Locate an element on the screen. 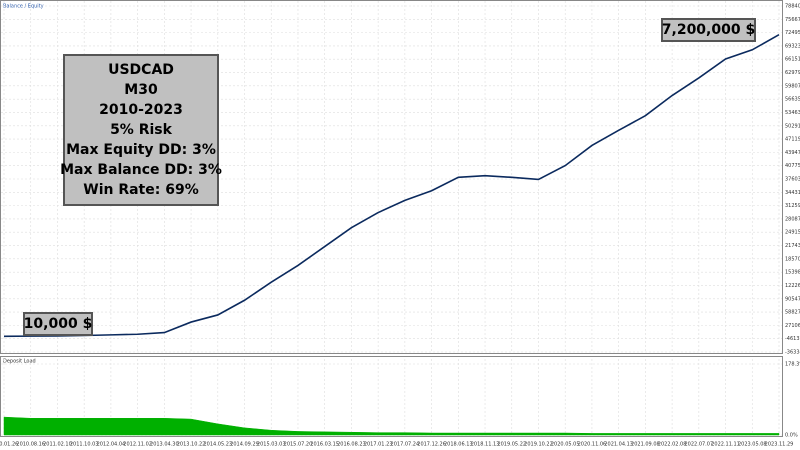 Image resolution: width=800 pixels, height=450 pixels. y-tick-label: 588274 is located at coordinates (792, 313).